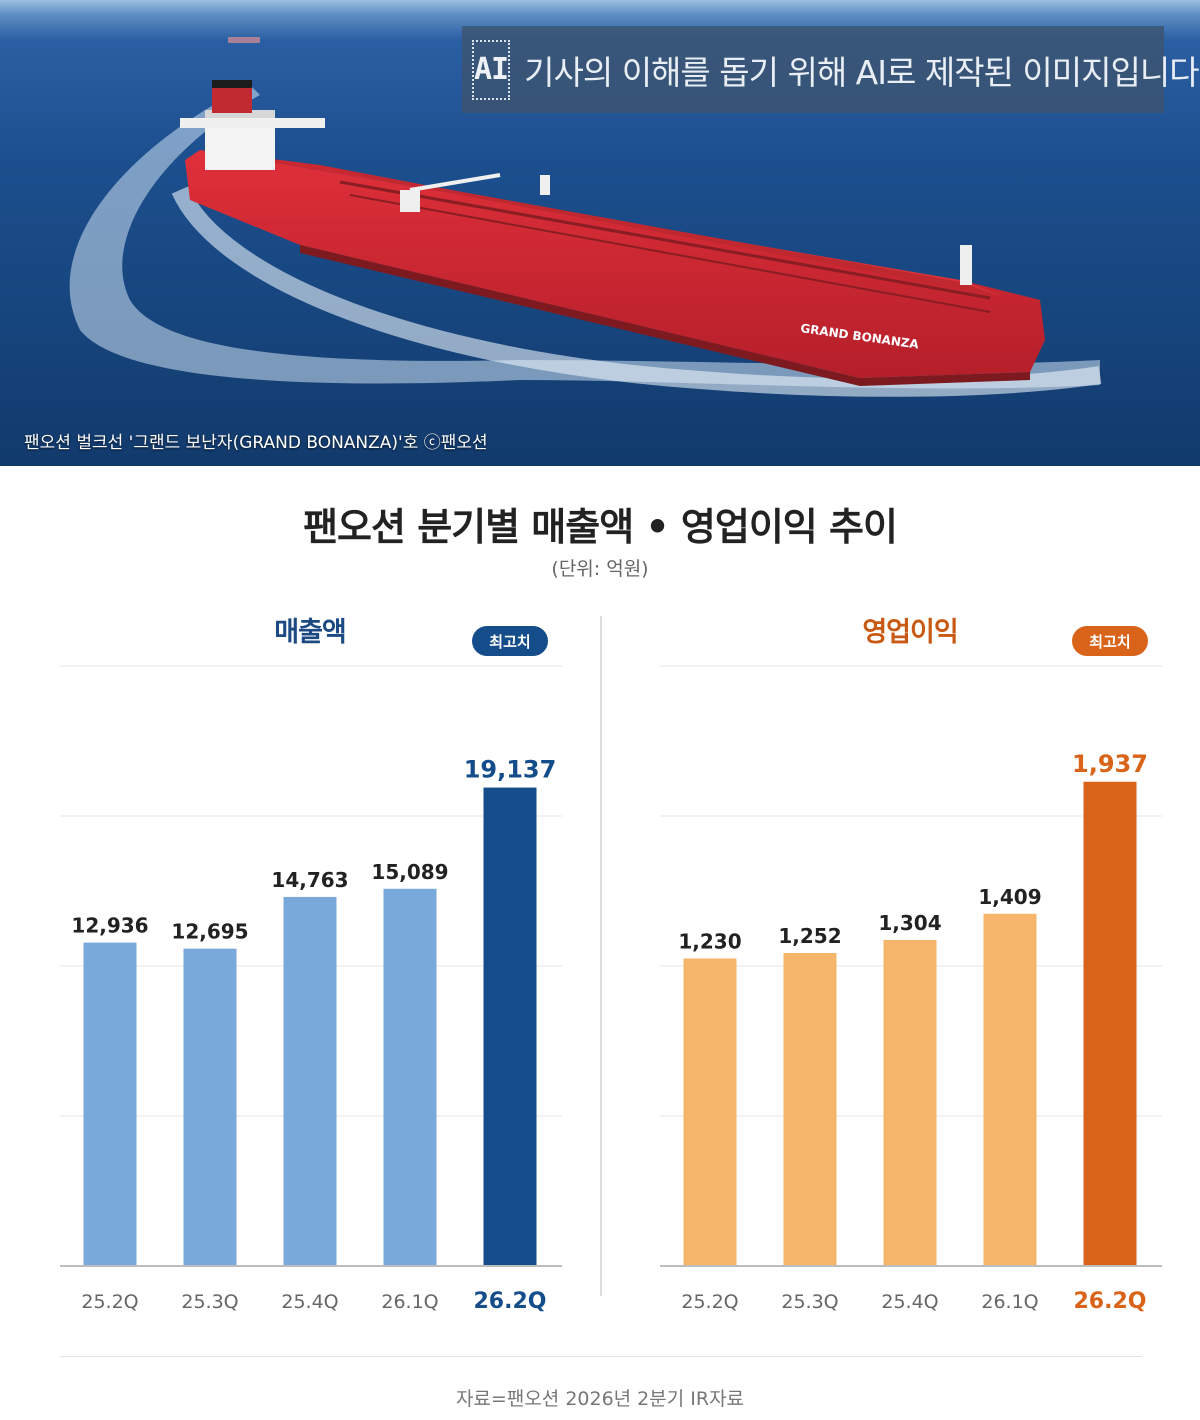  I want to click on profit-category-label: 26.2Q, so click(1110, 1301).